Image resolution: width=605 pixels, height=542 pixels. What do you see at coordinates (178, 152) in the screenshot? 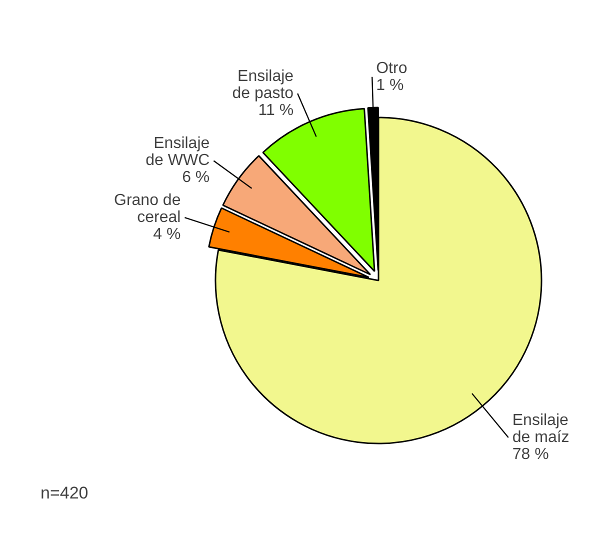
I see `slice-label: Ensilaje de WWC` at bounding box center [178, 152].